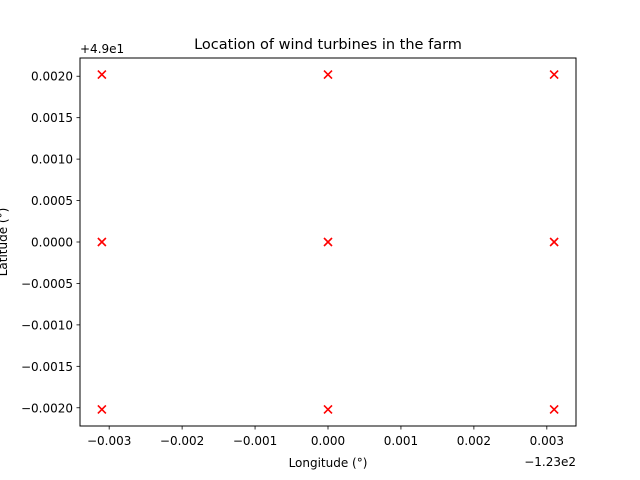  I want to click on y-tick-label: 0.0010, so click(52, 160).